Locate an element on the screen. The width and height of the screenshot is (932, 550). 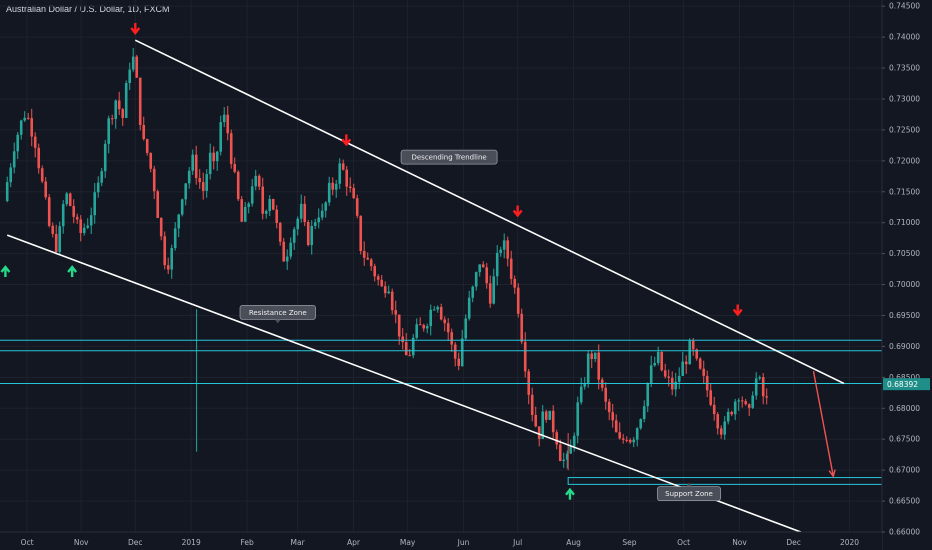
callout: Resistance Zone is located at coordinates (277, 314).